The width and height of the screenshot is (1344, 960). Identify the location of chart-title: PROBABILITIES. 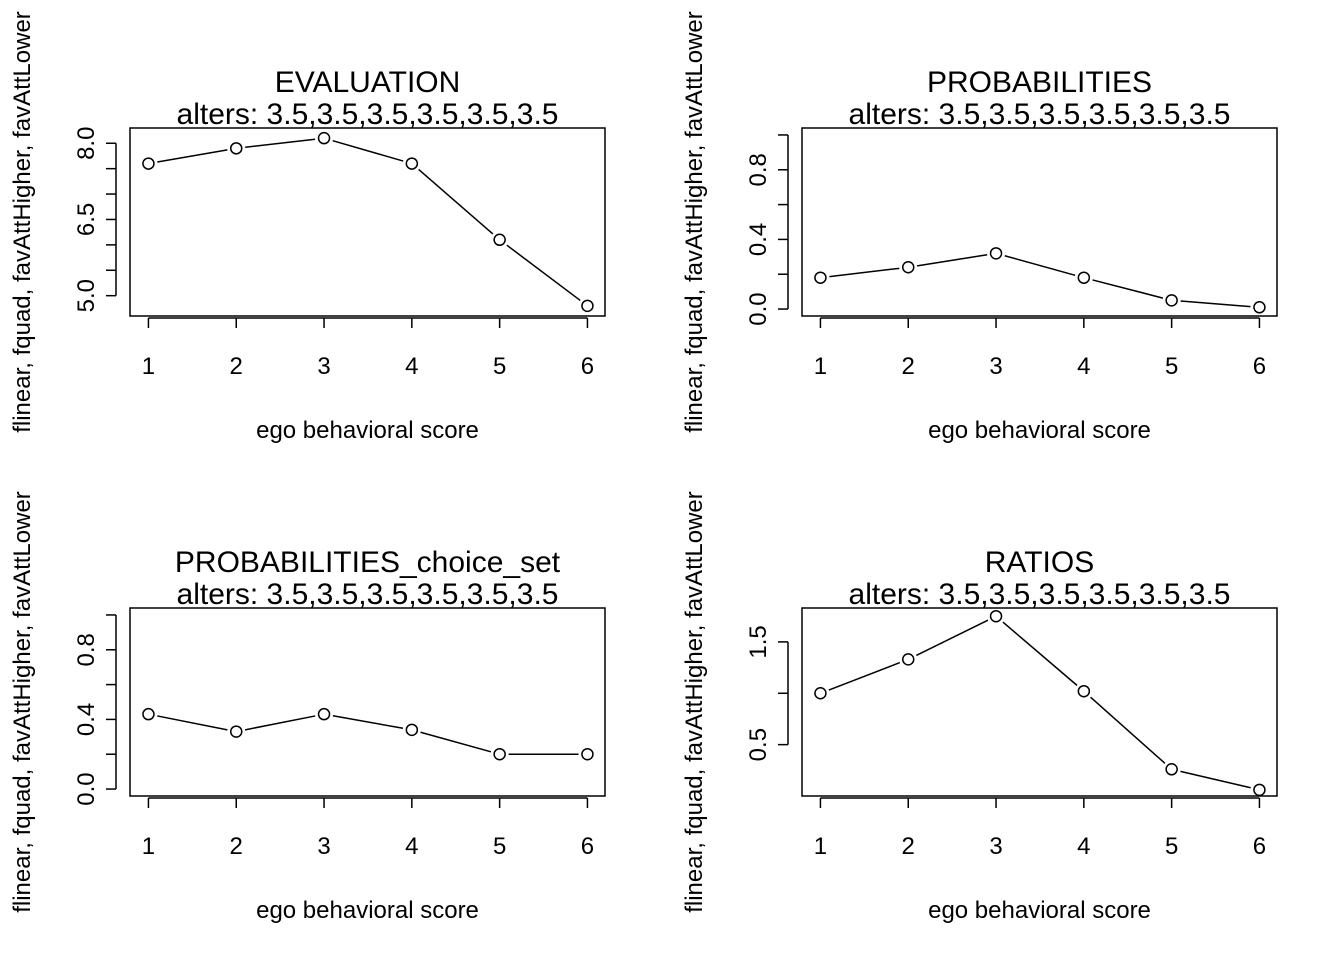
(1039, 82).